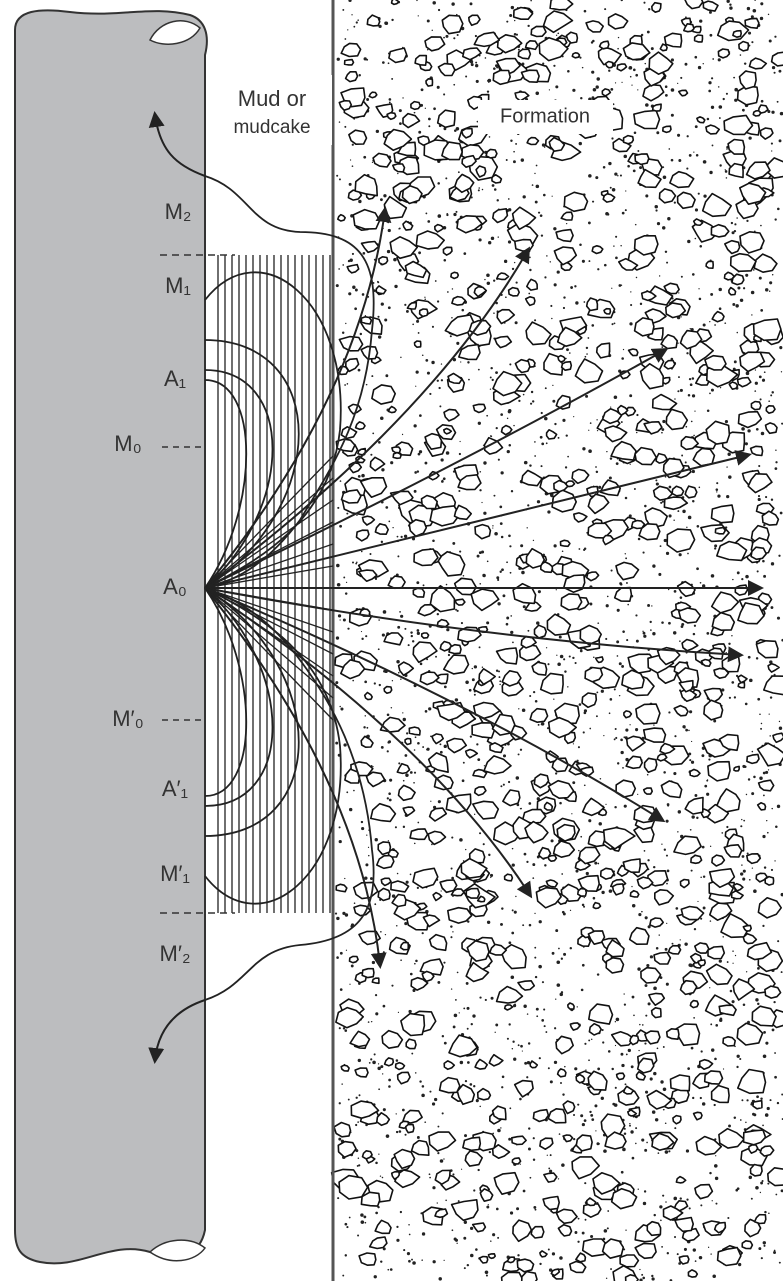  What do you see at coordinates (178, 285) in the screenshot?
I see `electrode-label: M₁` at bounding box center [178, 285].